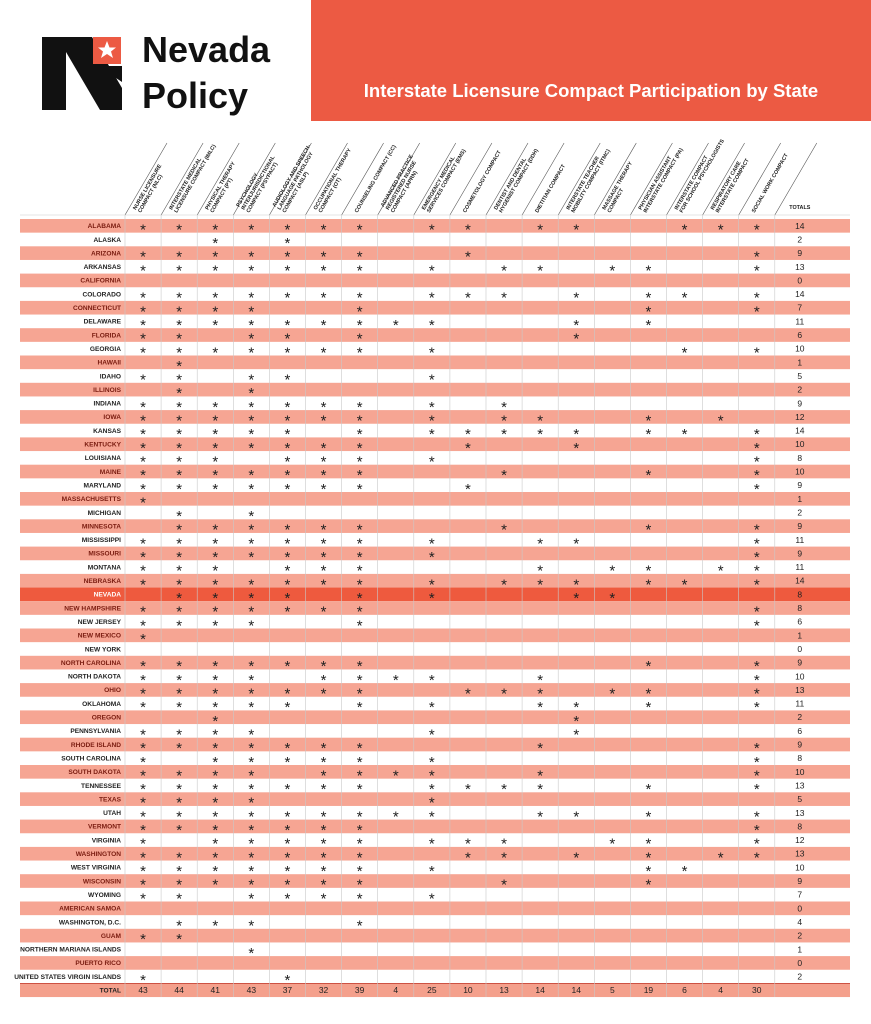 The width and height of the screenshot is (871, 1024). What do you see at coordinates (206, 49) in the screenshot?
I see `brand-line: Nevada` at bounding box center [206, 49].